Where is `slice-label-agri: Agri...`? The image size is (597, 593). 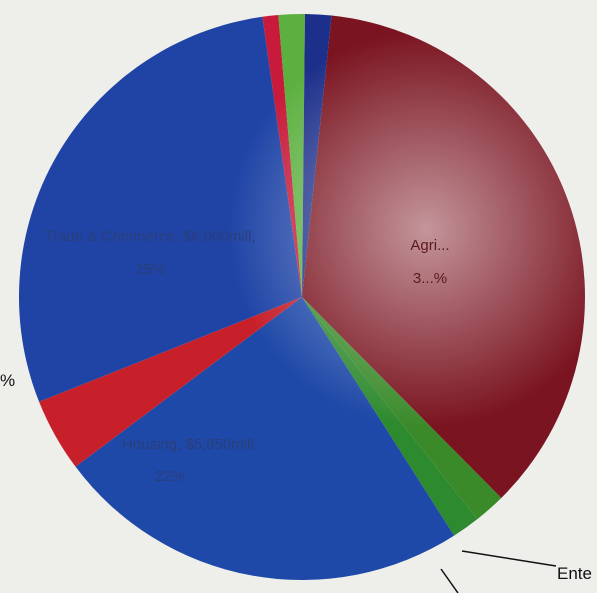
slice-label-agri: Agri... is located at coordinates (429, 245).